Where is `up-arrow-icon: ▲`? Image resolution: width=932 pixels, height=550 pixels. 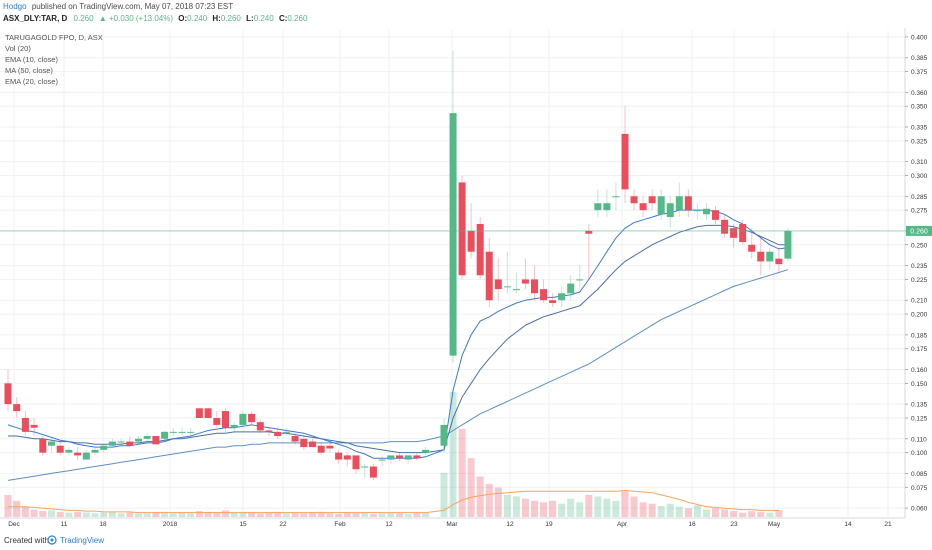 up-arrow-icon: ▲ is located at coordinates (103, 18).